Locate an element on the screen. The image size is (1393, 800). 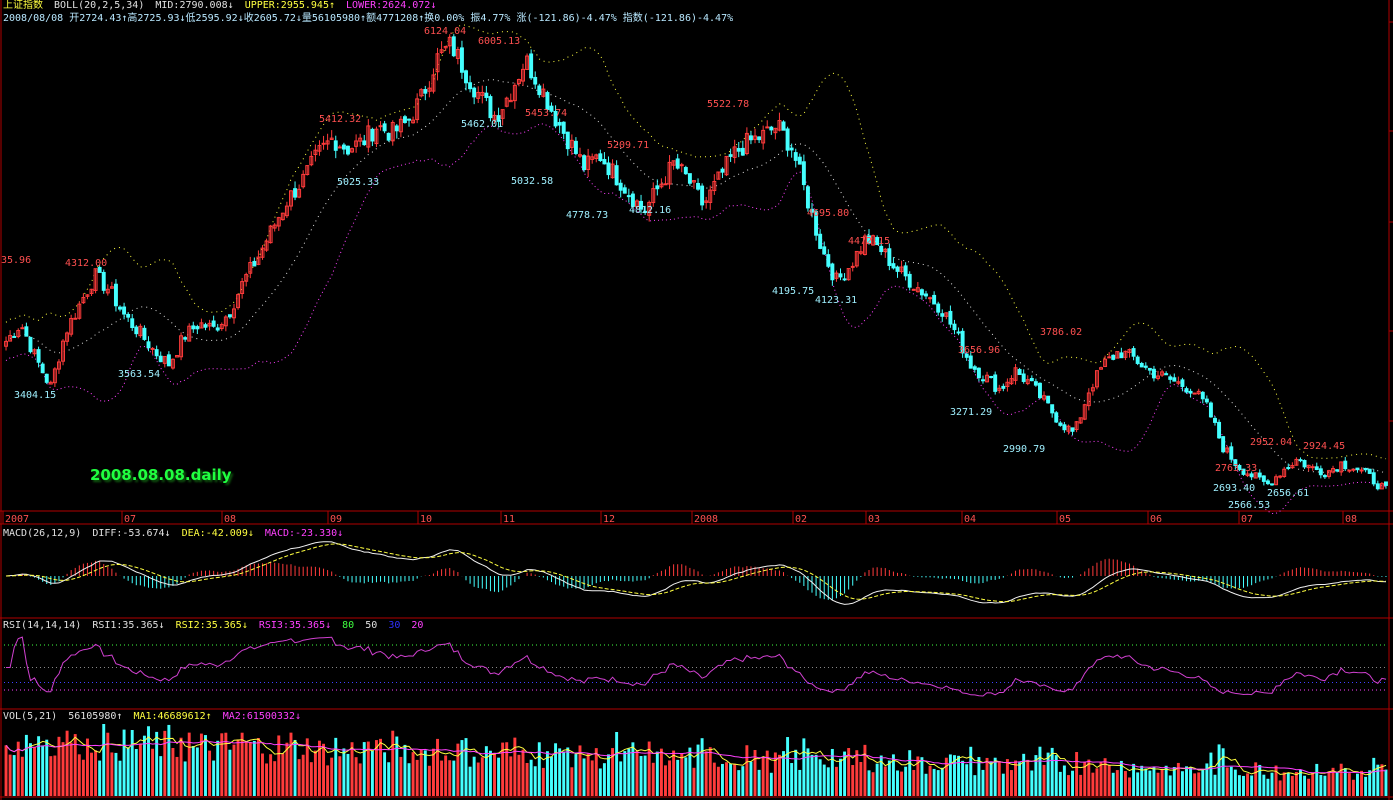
index-name: 上证指数 is located at coordinates (23, 5).